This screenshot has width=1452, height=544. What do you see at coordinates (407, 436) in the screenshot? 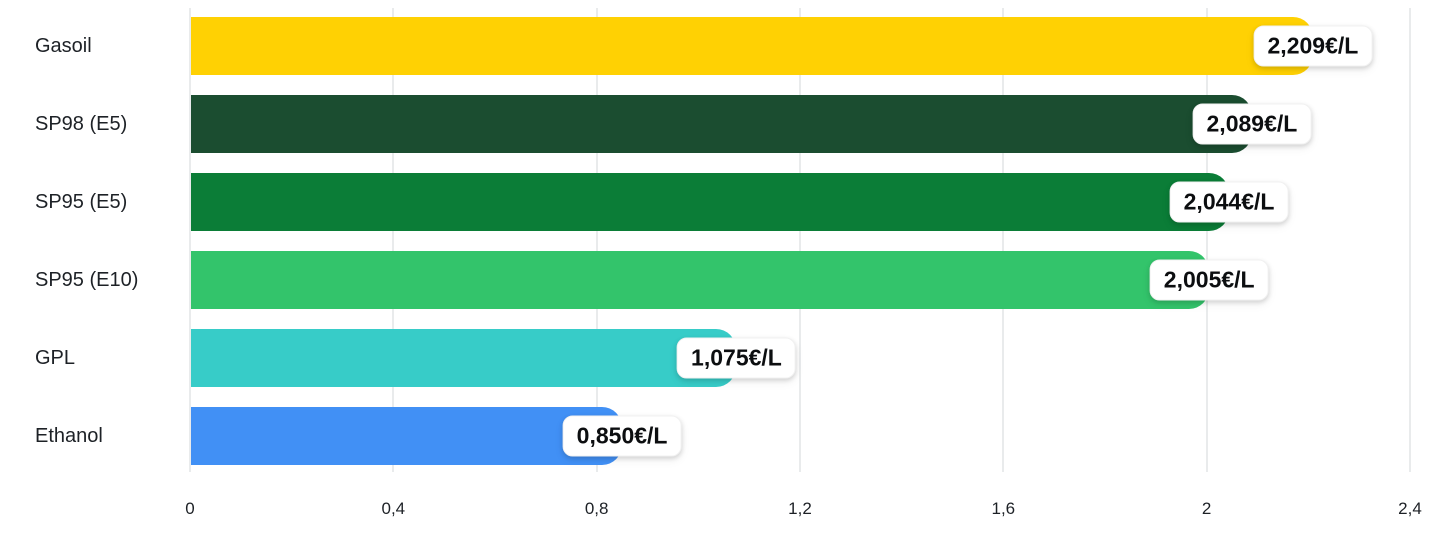
I see `bar-ethanol` at bounding box center [407, 436].